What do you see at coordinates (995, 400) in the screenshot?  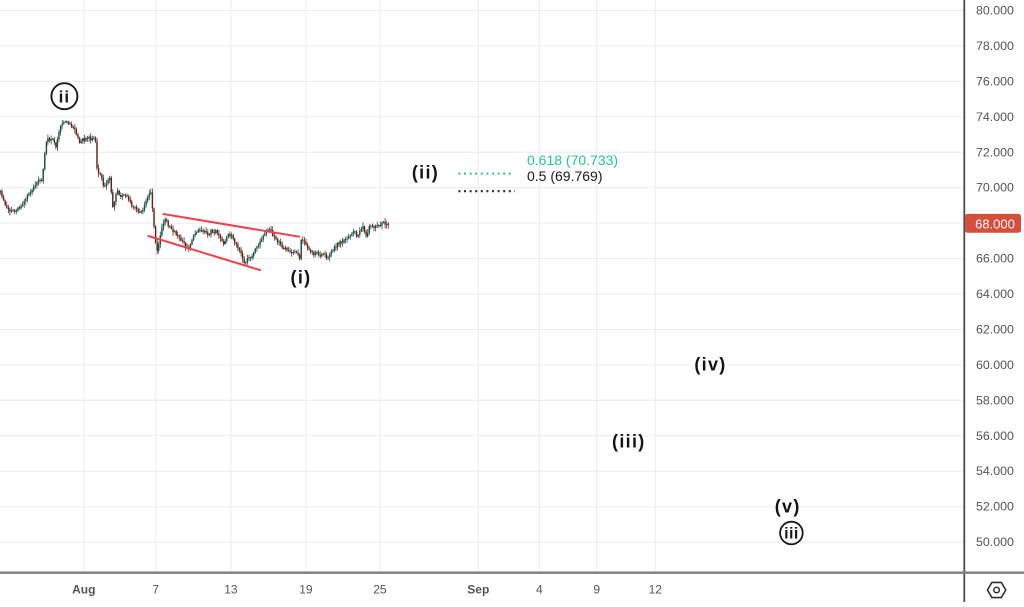 I see `svg-text: 58.000` at bounding box center [995, 400].